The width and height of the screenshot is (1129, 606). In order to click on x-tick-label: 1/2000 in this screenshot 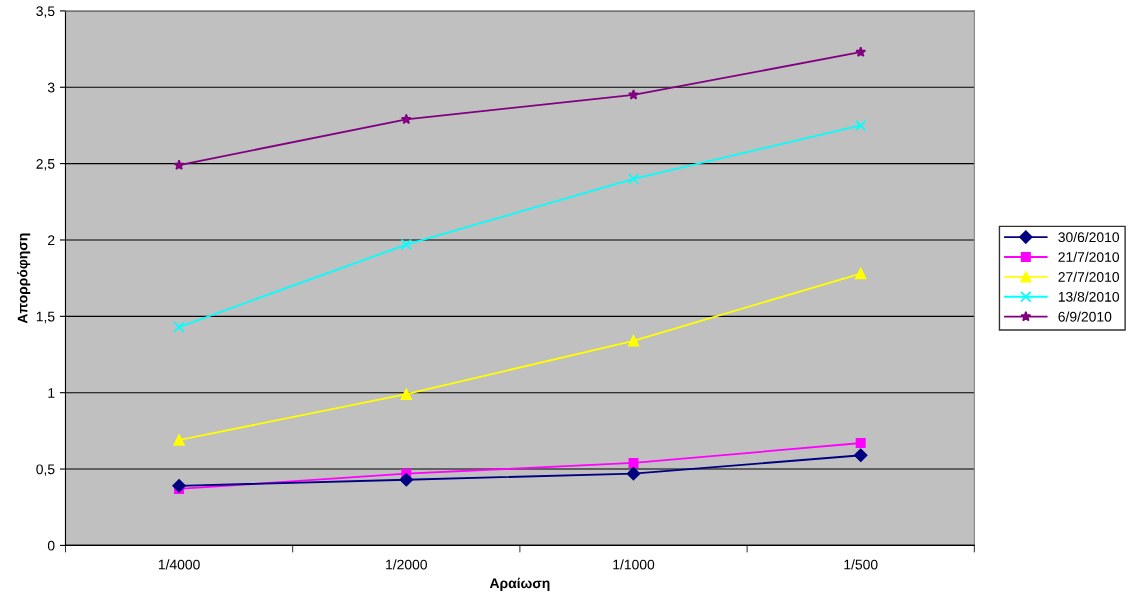, I will do `click(406, 564)`.